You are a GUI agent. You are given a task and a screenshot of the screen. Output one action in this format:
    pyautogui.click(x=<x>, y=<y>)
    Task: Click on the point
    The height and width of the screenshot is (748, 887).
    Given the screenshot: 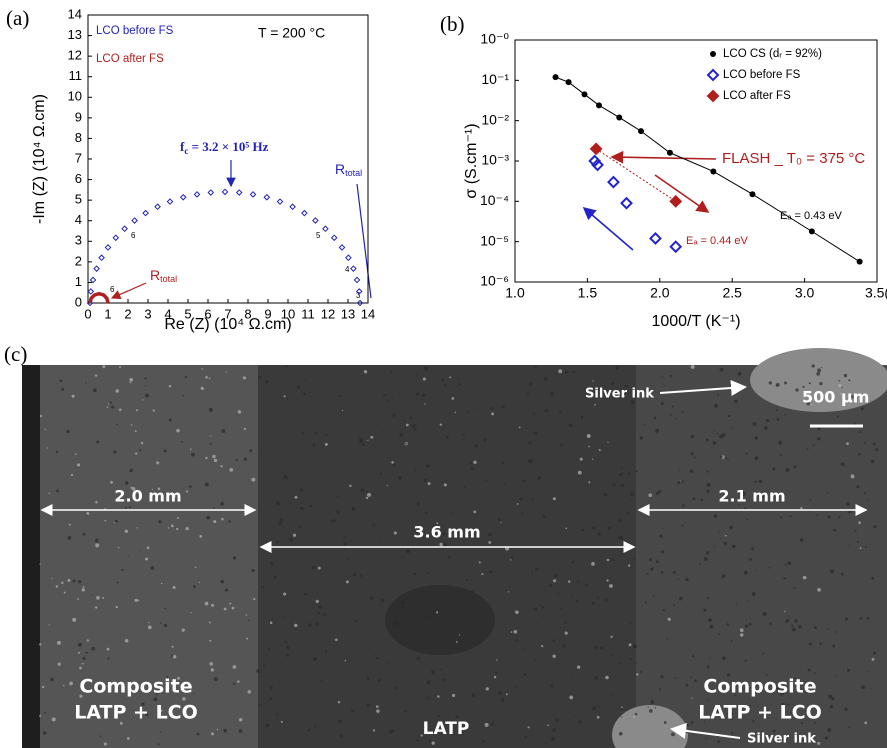 What is the action you would take?
    pyautogui.click(x=157, y=207)
    